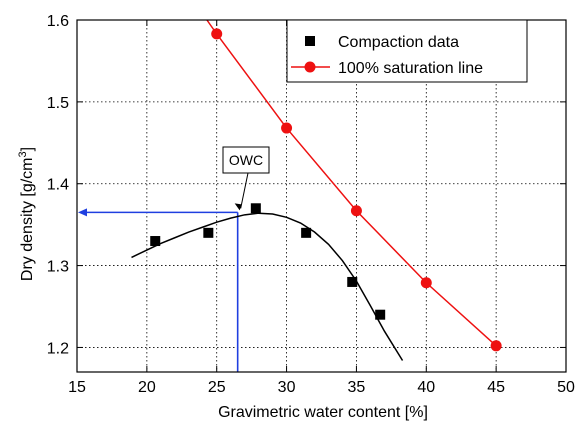 This screenshot has height=430, width=582. Describe the element at coordinates (357, 387) in the screenshot. I see `x-tick-label: 35` at that location.